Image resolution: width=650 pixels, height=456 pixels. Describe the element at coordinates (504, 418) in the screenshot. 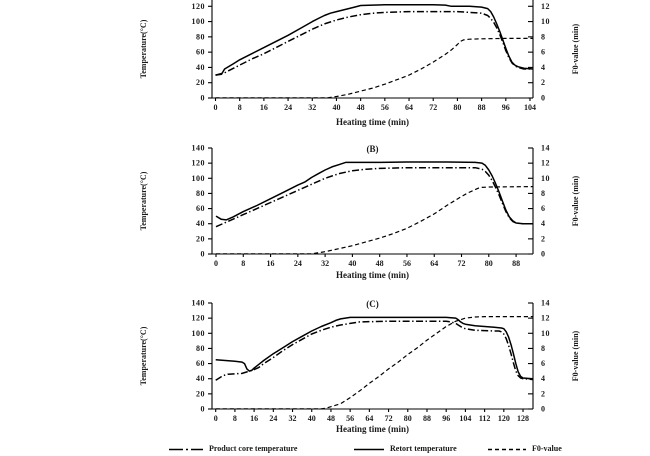

I see `x-tick-label: 120` at that location.